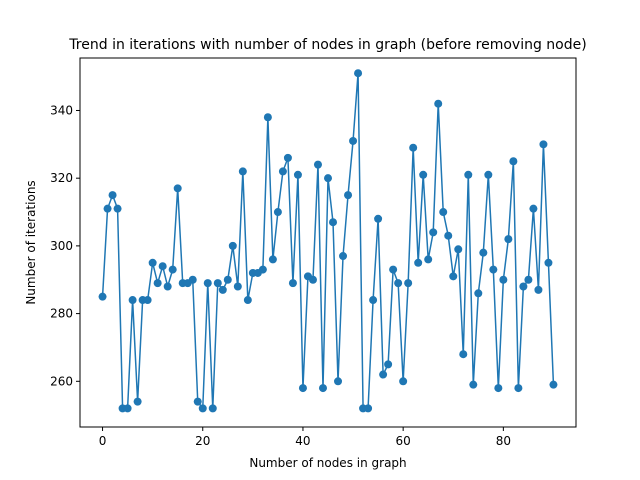 The height and width of the screenshot is (480, 640). Describe the element at coordinates (503, 441) in the screenshot. I see `x-tick-label: 80` at that location.